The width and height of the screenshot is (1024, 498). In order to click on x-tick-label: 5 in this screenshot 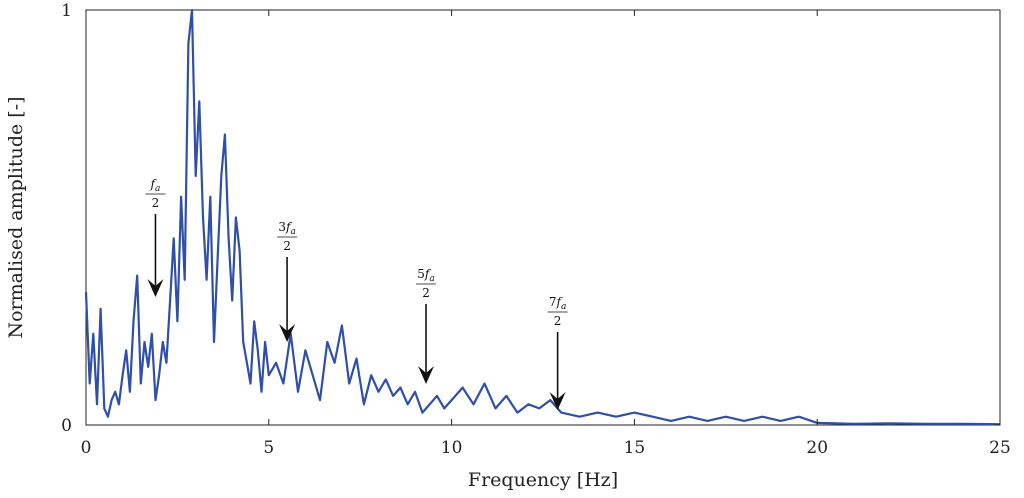, I will do `click(268, 448)`.